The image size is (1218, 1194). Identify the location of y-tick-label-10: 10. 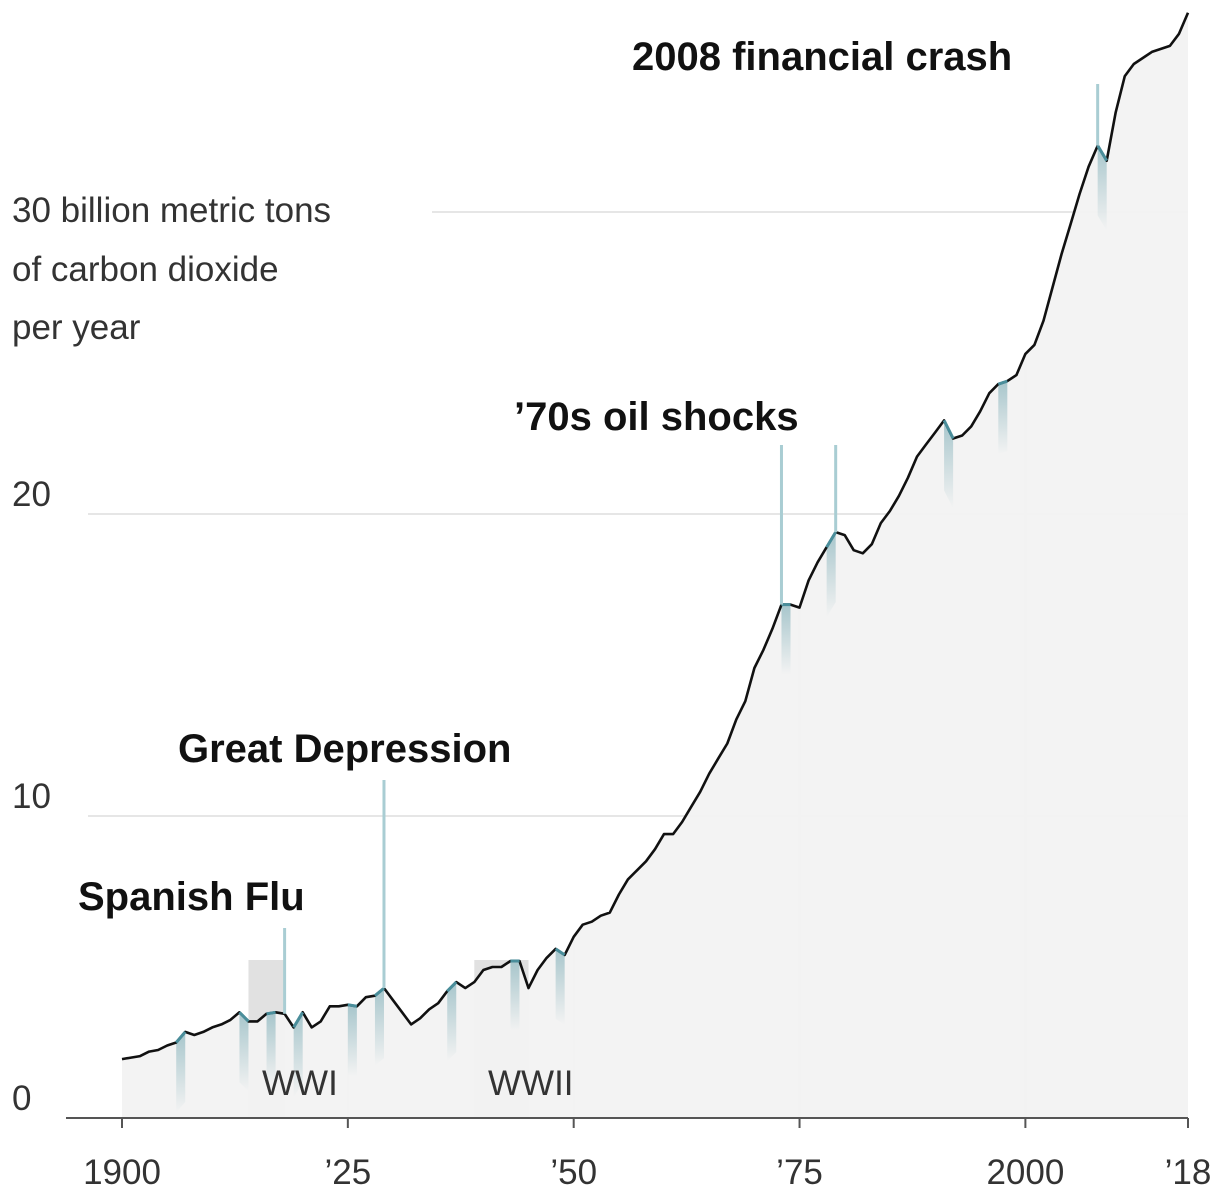
(31, 796).